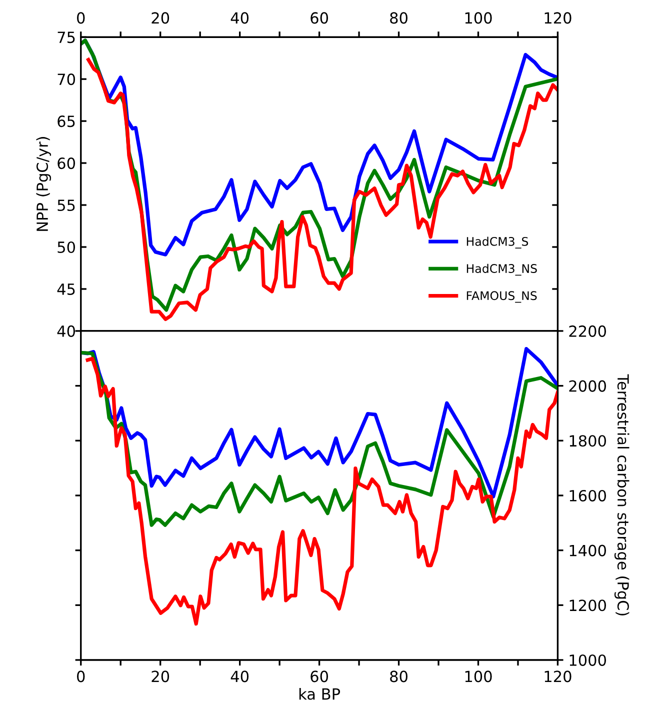 Image resolution: width=647 pixels, height=722 pixels. What do you see at coordinates (66, 290) in the screenshot?
I see `y-tick-label: 45` at bounding box center [66, 290].